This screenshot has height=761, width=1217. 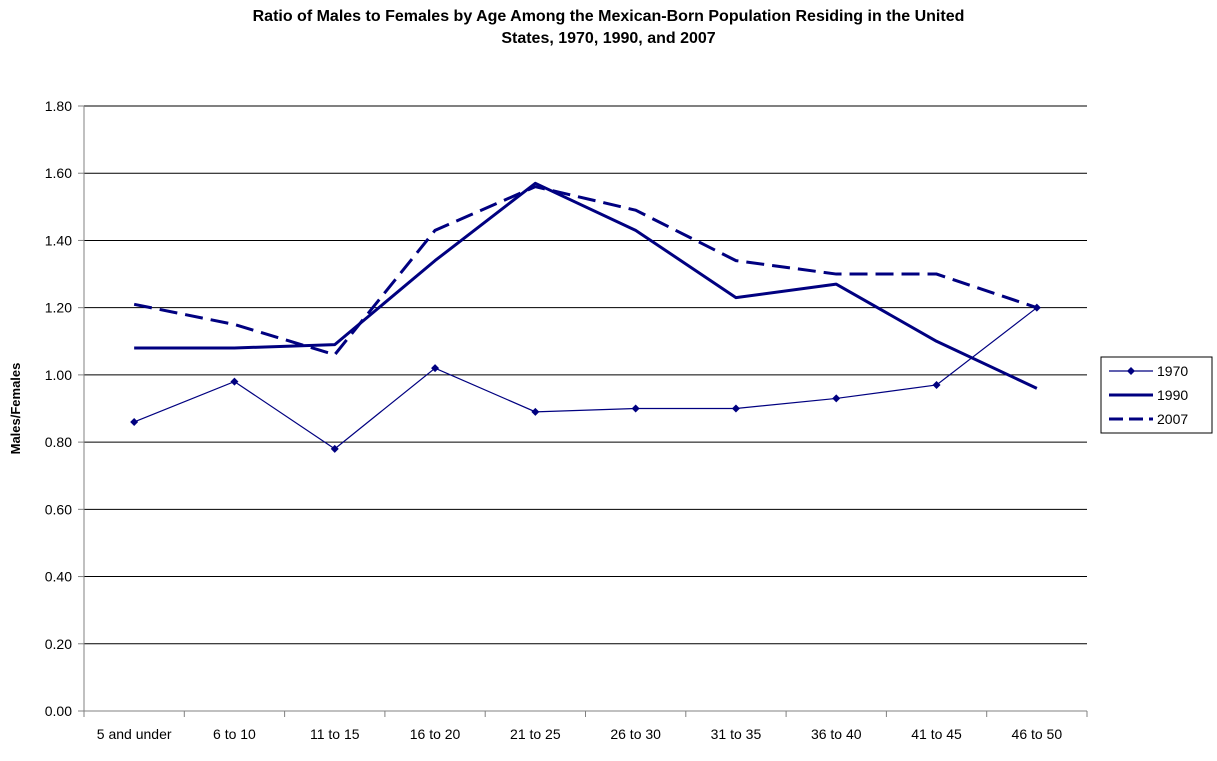 What do you see at coordinates (58, 577) in the screenshot?
I see `y-tick-label: 0.40` at bounding box center [58, 577].